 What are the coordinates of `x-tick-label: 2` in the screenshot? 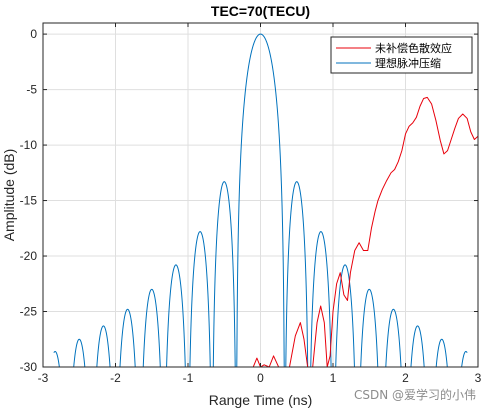 It's located at (405, 378).